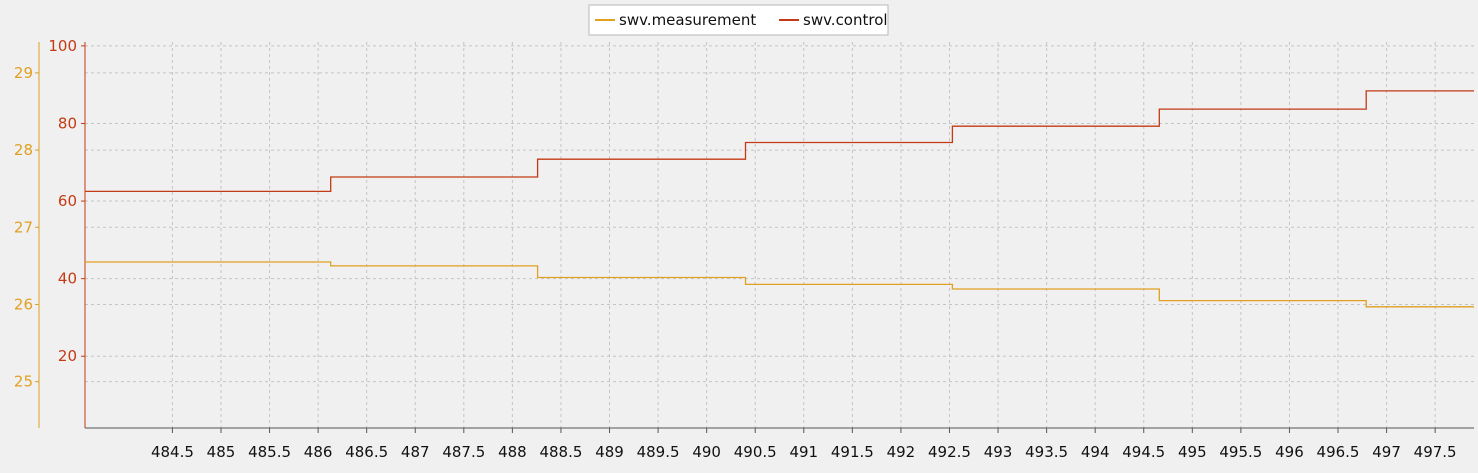 The image size is (1478, 473). What do you see at coordinates (949, 452) in the screenshot?
I see `x-tick-label: 492.5` at bounding box center [949, 452].